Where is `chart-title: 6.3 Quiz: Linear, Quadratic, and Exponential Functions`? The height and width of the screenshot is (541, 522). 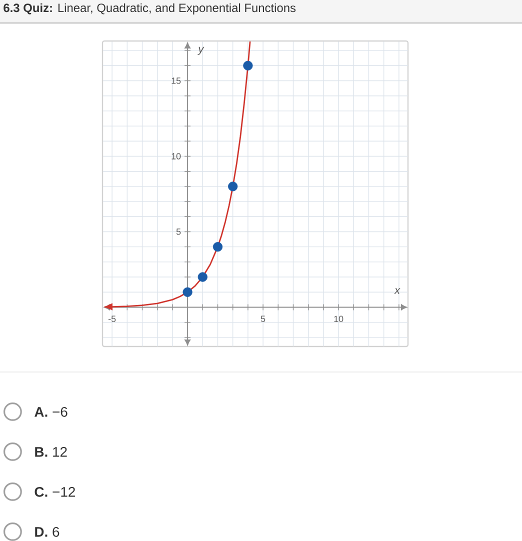
chart-title: 6.3 Quiz: Linear, Quadratic, and Exponential Functions is located at coordinates (150, 8).